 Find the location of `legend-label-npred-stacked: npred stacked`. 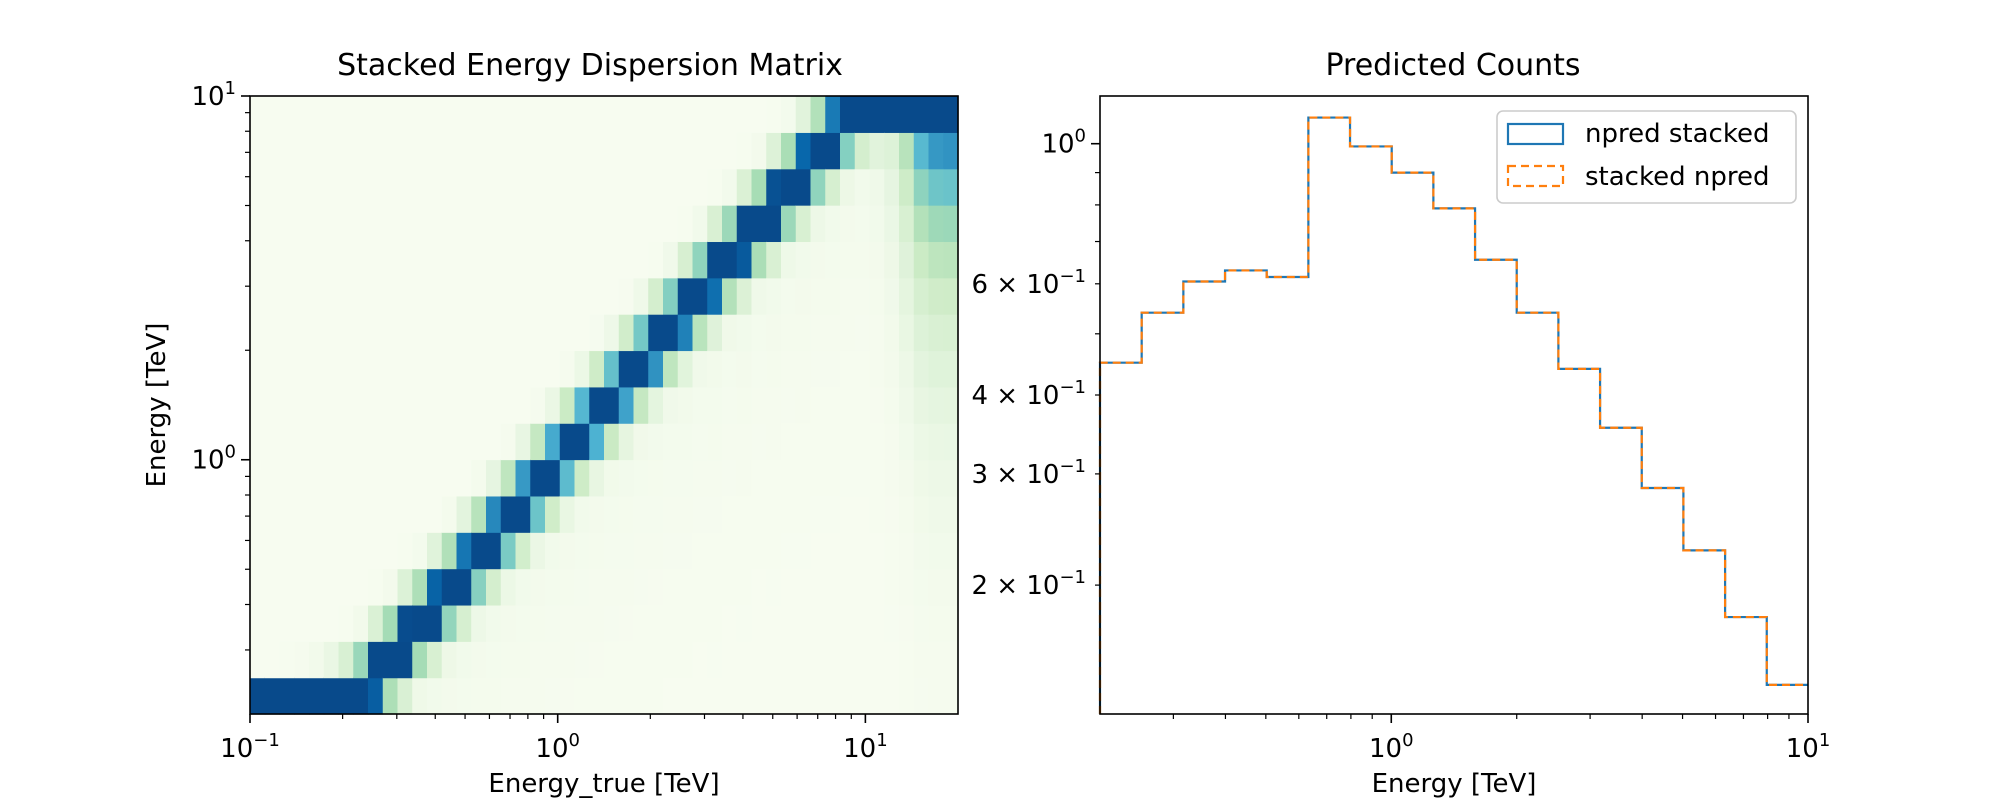

legend-label-npred-stacked: npred stacked is located at coordinates (1677, 134).